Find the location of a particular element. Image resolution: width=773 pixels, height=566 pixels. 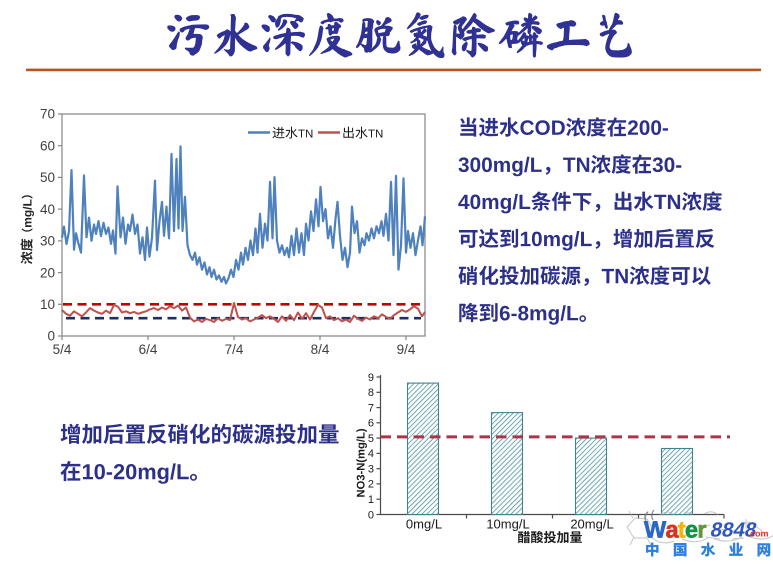

svg-text: 6 is located at coordinates (371, 424).